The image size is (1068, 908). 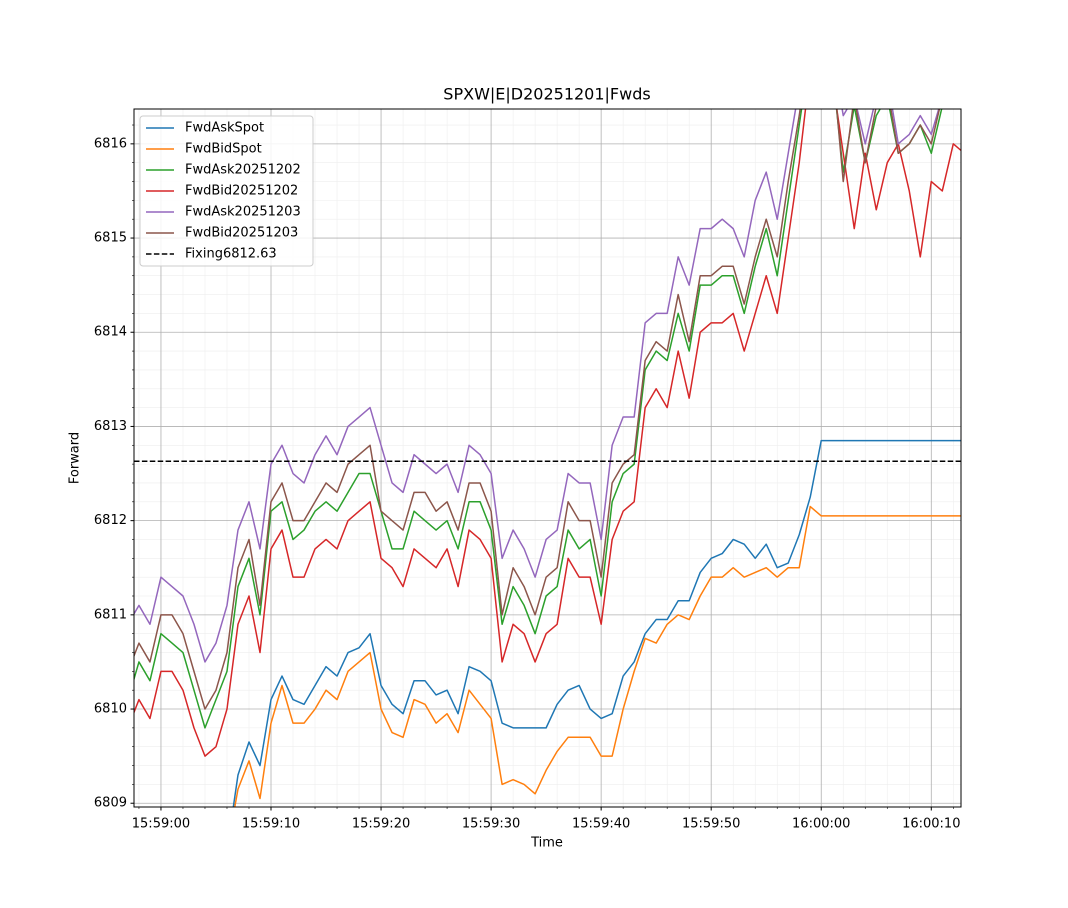 What do you see at coordinates (241, 191) in the screenshot?
I see `legend-label: FwdBid20251202` at bounding box center [241, 191].